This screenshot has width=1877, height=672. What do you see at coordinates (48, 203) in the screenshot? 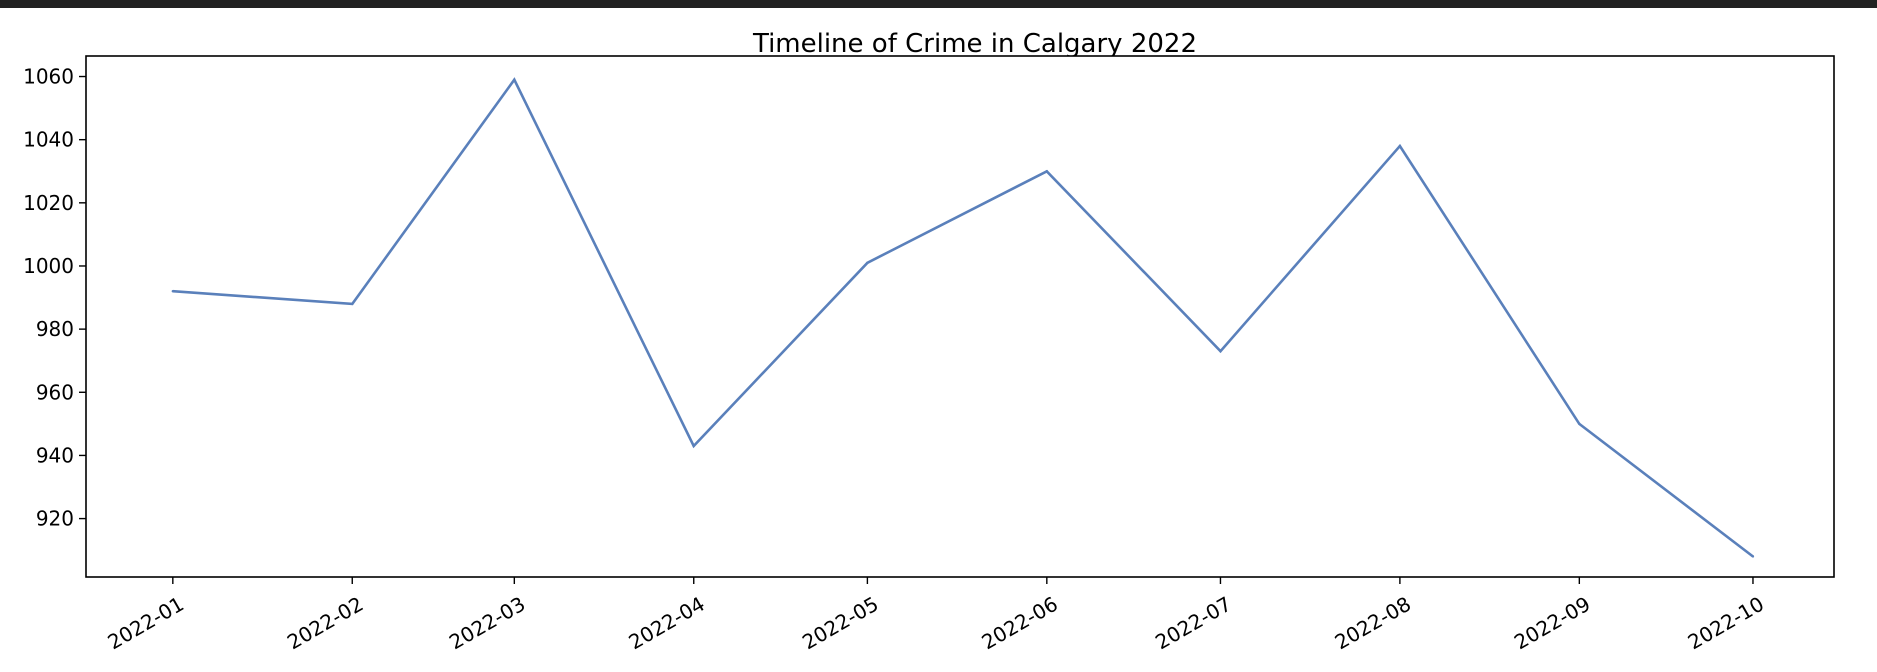
I see `y-tick-label: 1020` at bounding box center [48, 203].